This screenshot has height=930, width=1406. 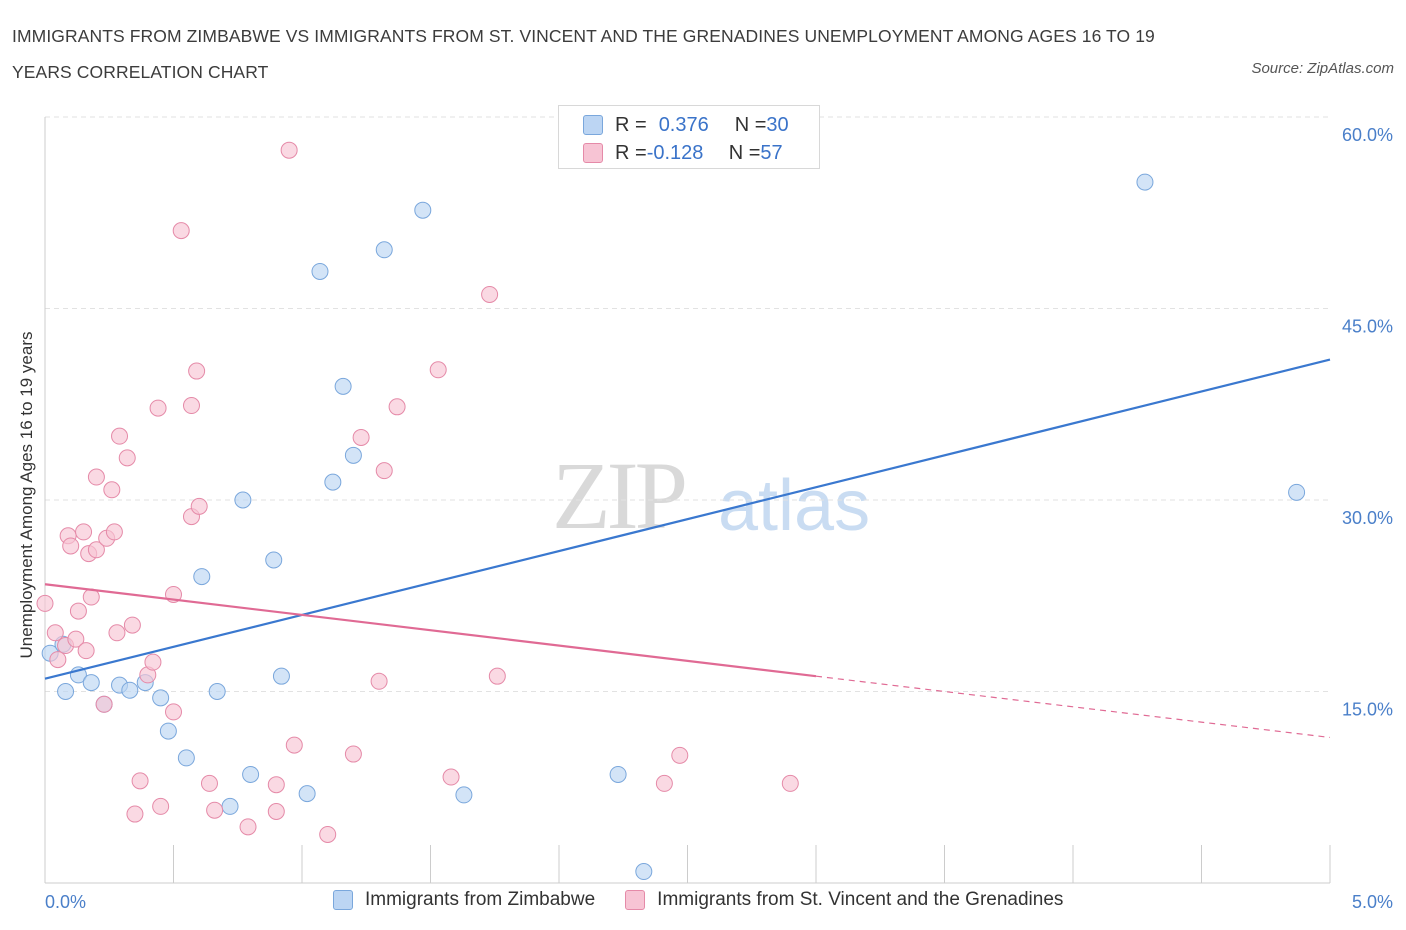 What do you see at coordinates (1367, 710) in the screenshot?
I see `y-tick-label: 15.0%` at bounding box center [1367, 710].